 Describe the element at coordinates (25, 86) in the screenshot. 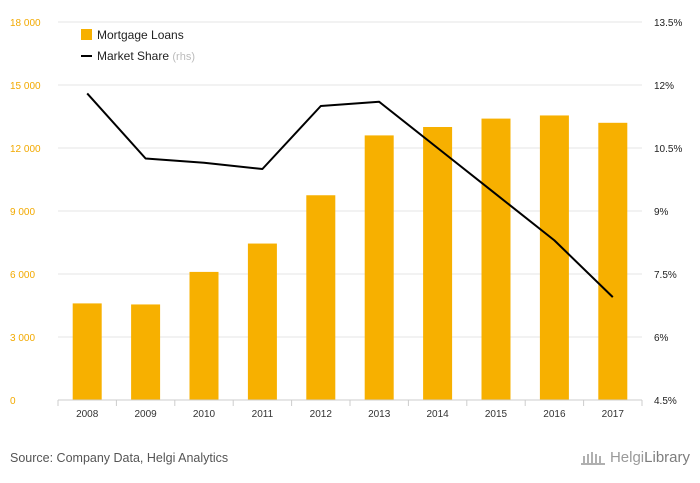

I see `y-left-tick-label: 15 000` at that location.